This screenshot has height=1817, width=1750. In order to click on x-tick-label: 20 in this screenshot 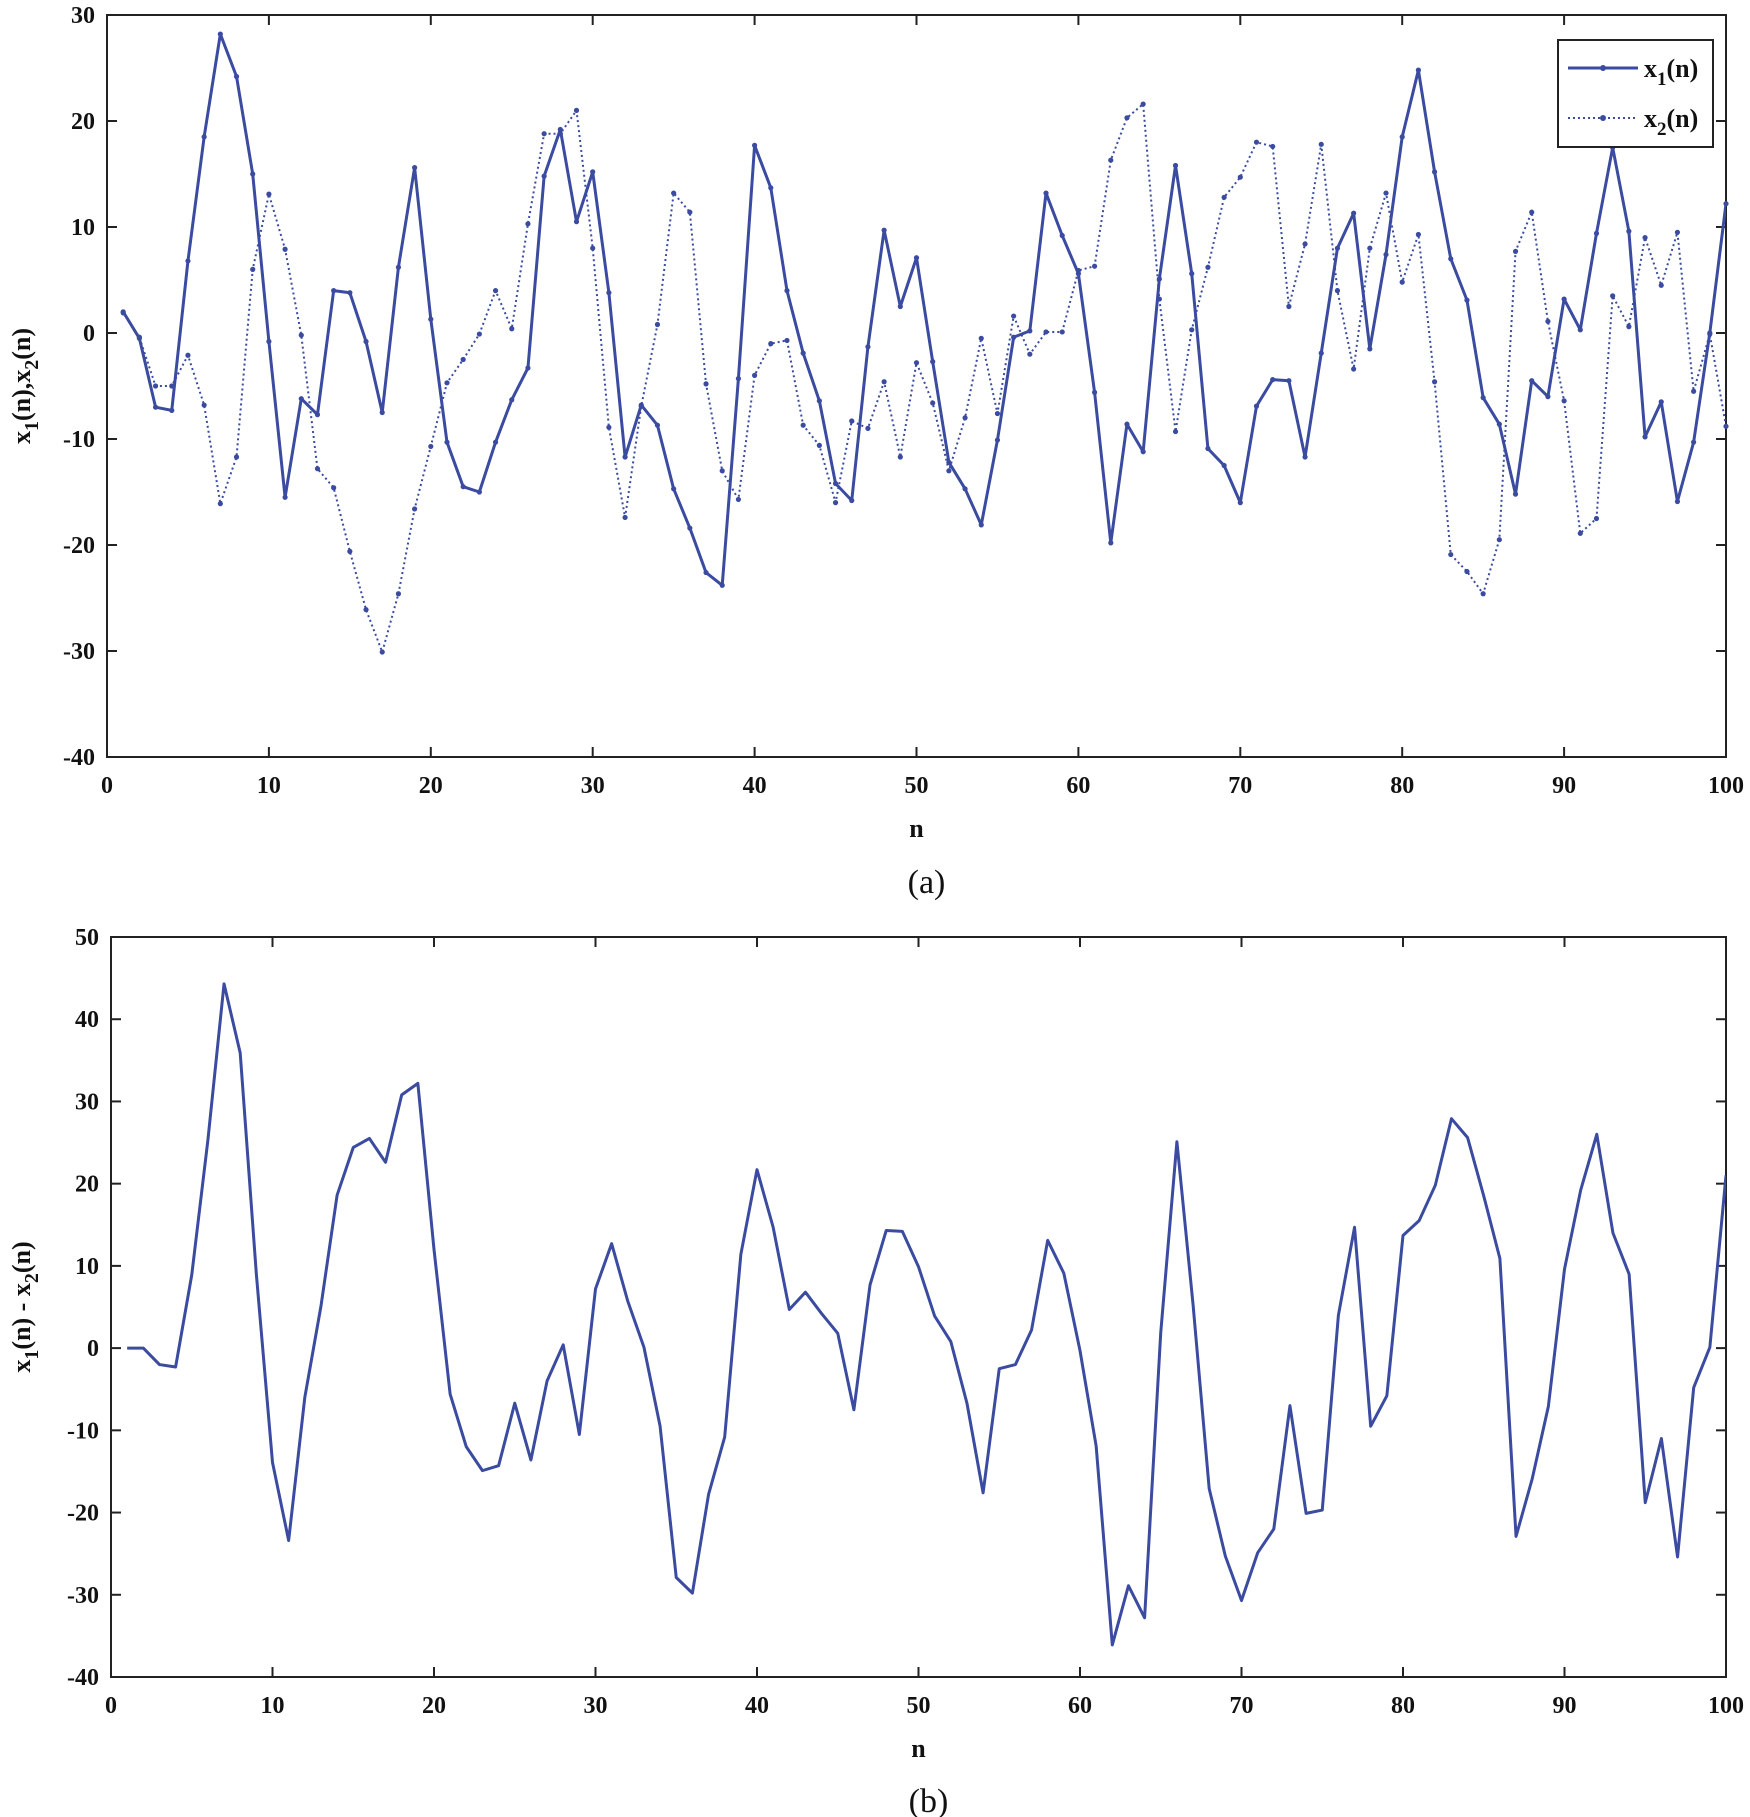, I will do `click(434, 1706)`.